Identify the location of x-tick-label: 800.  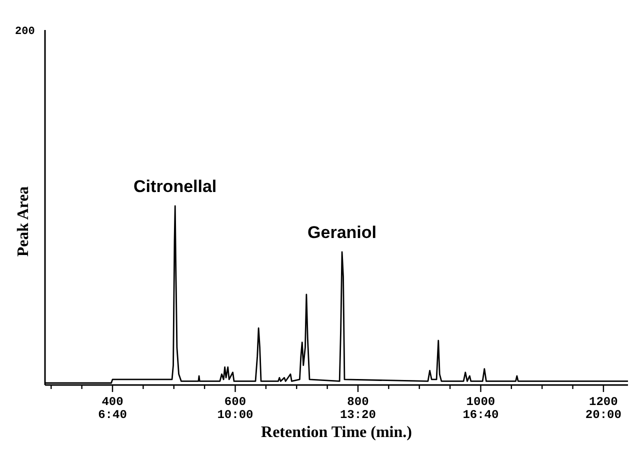
(358, 402).